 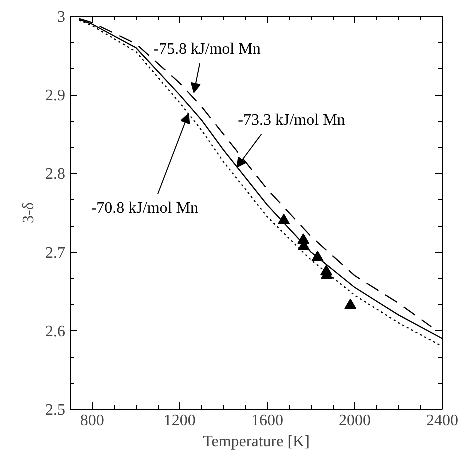 I want to click on annotation: -73.3 kJ/mol Mn, so click(x=292, y=120).